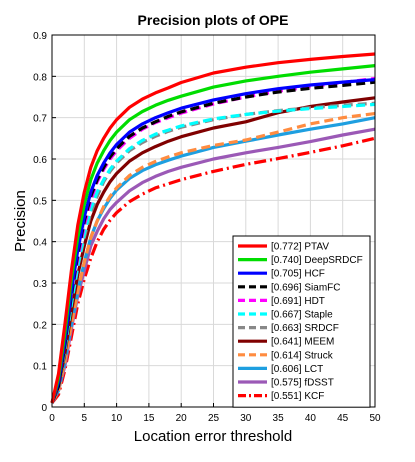  What do you see at coordinates (343, 418) in the screenshot?
I see `x-tick-label: 45` at bounding box center [343, 418].